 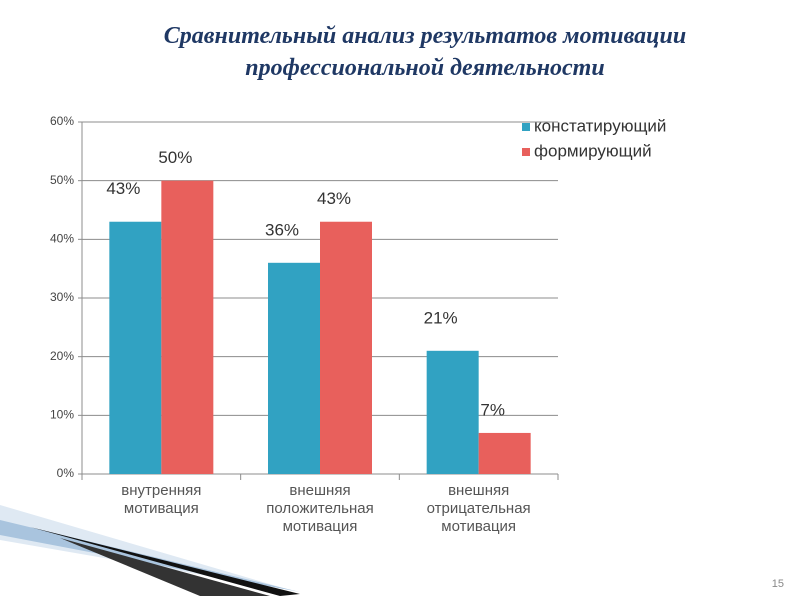 What do you see at coordinates (161, 499) in the screenshot?
I see `x-tick-label: внутренняя мотивация` at bounding box center [161, 499].